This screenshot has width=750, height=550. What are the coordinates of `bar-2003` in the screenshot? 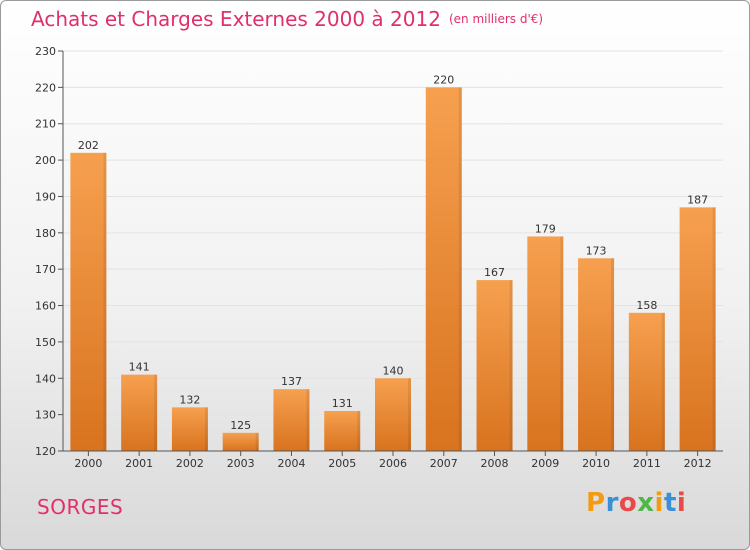 It's located at (240, 441).